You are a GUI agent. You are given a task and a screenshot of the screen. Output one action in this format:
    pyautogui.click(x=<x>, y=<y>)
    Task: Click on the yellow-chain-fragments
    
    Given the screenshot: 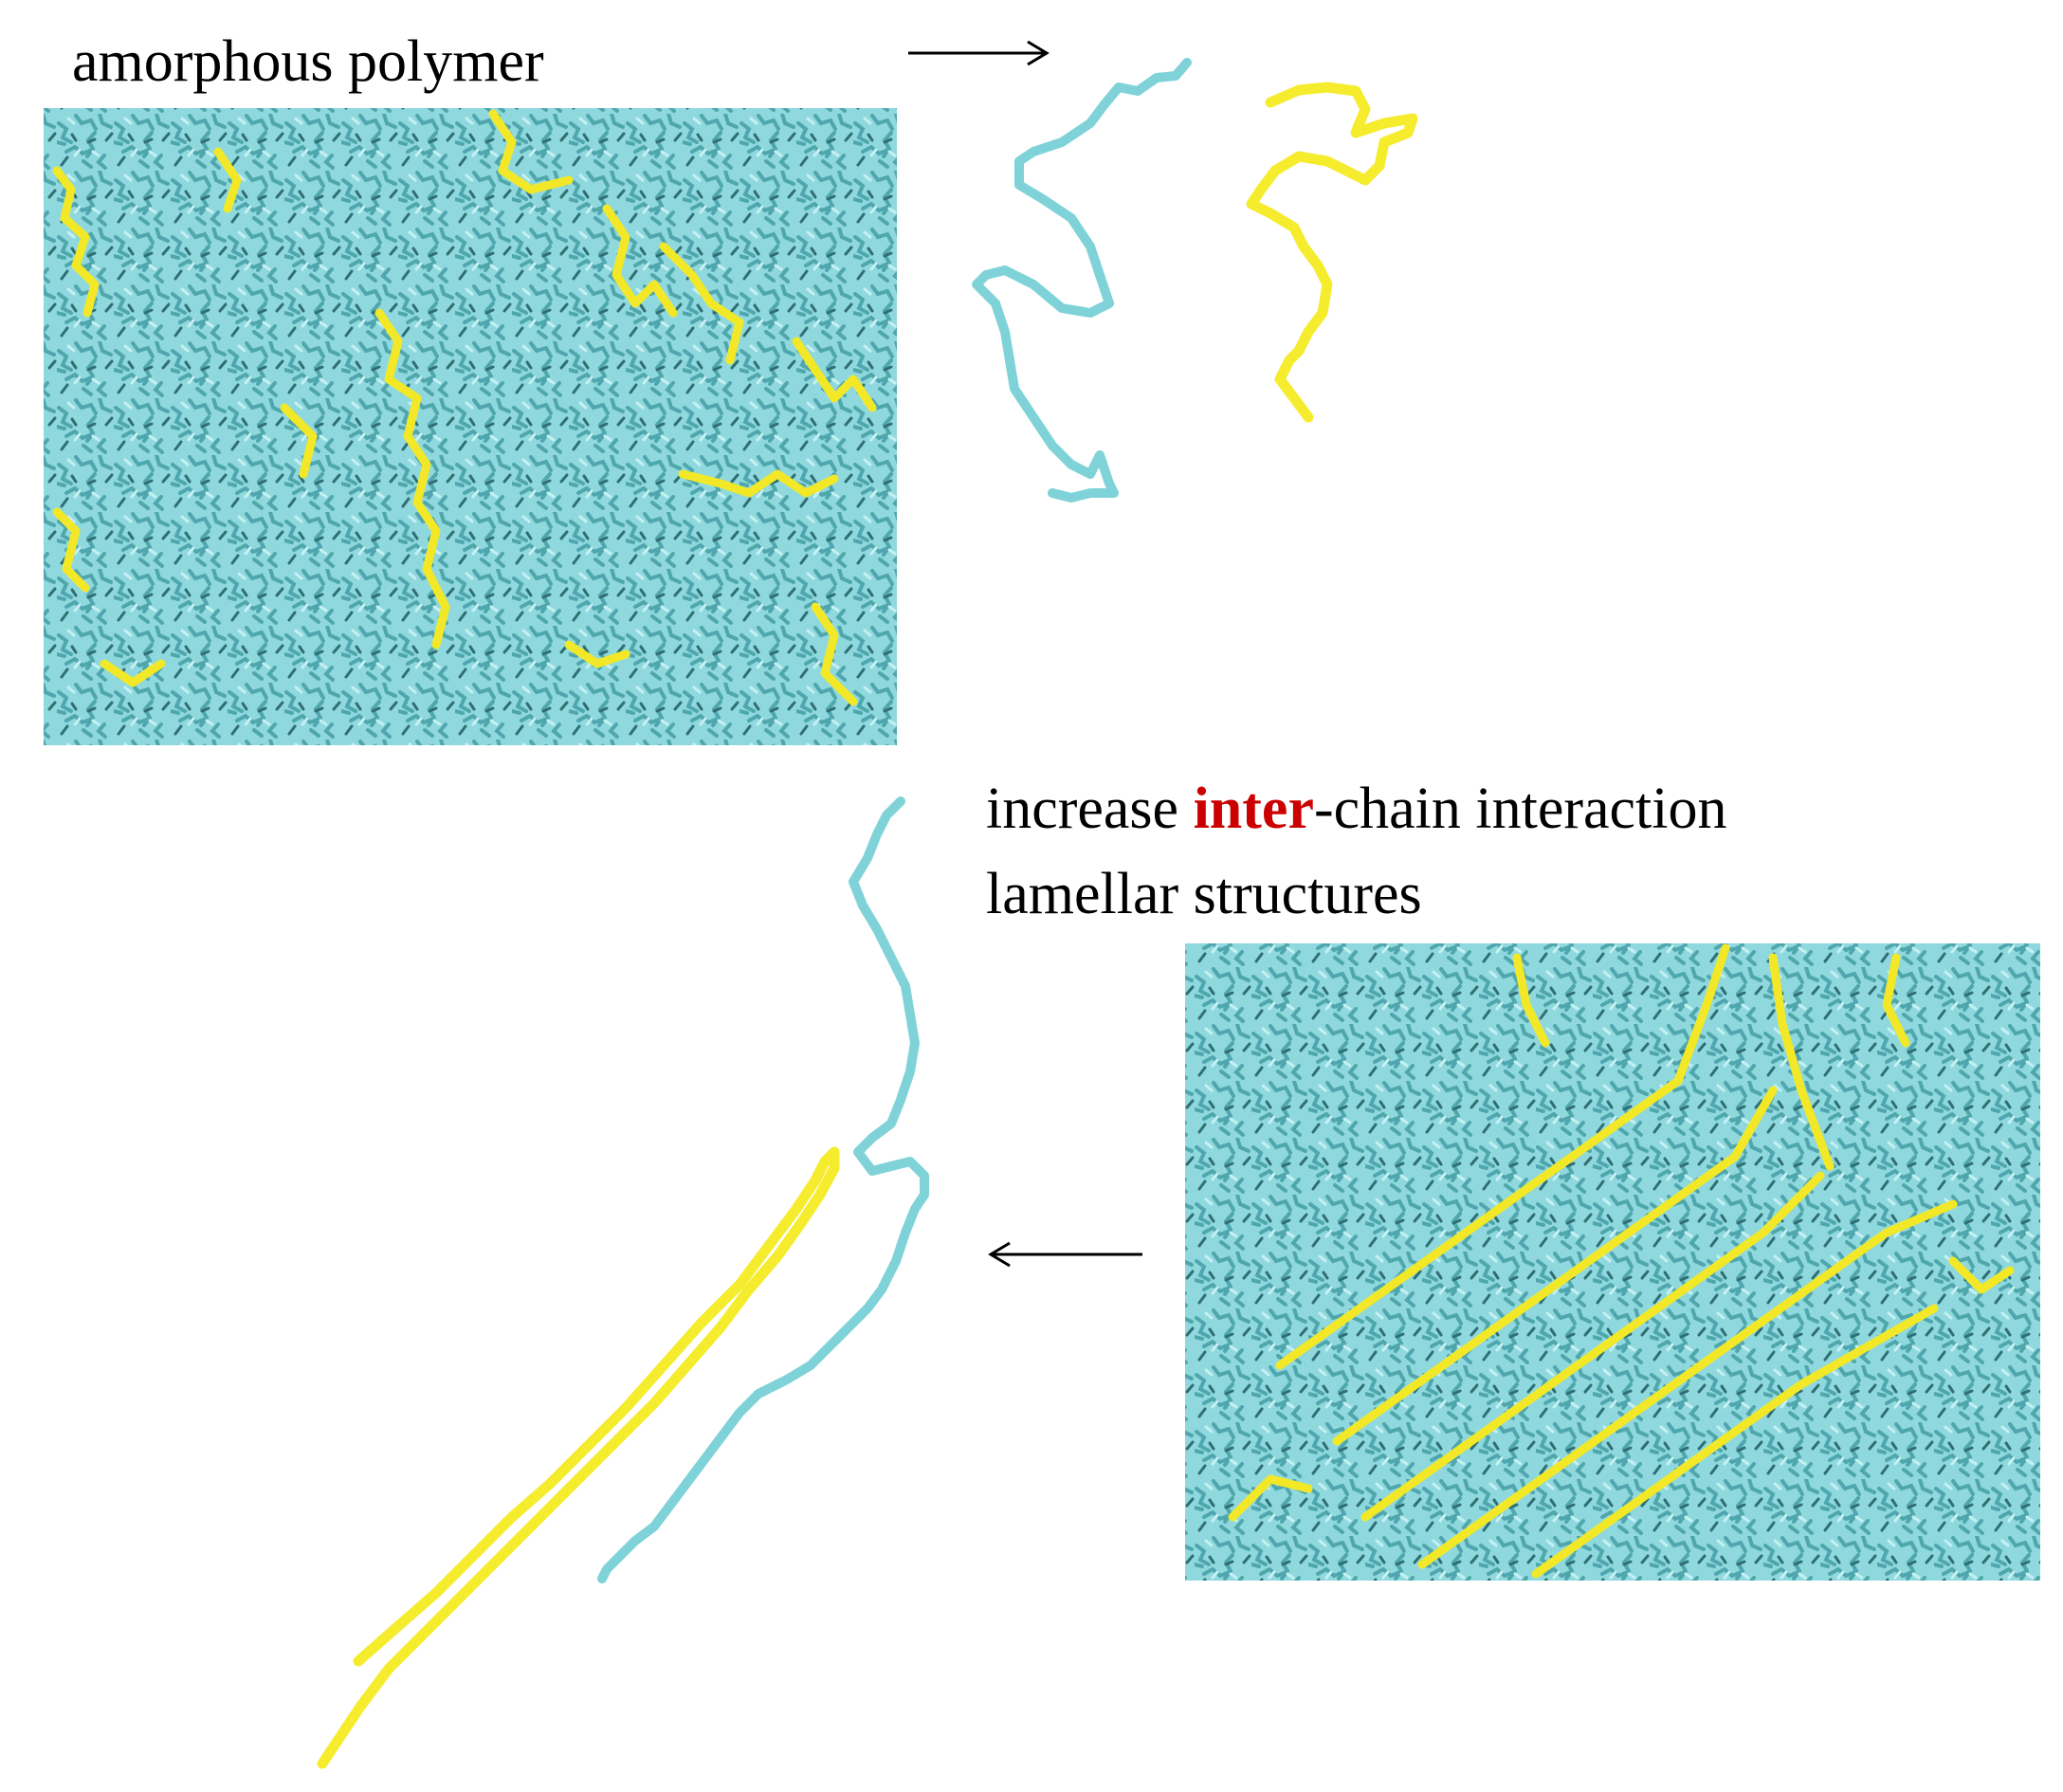 What is the action you would take?
    pyautogui.click(x=465, y=407)
    